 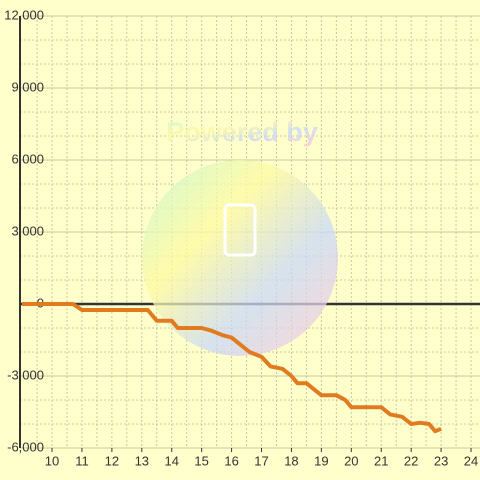 What do you see at coordinates (172, 460) in the screenshot?
I see `x-tick-label: 14` at bounding box center [172, 460].